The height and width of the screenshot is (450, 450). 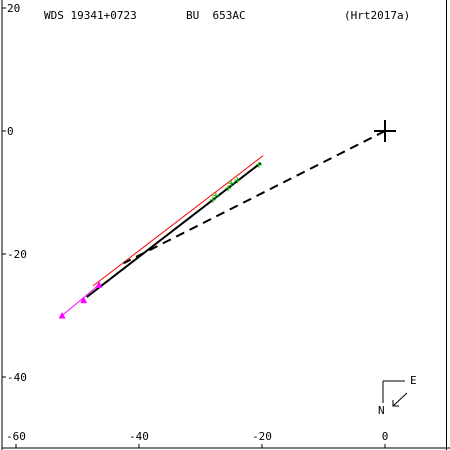 What do you see at coordinates (178, 221) in the screenshot?
I see `orbit-red-line` at bounding box center [178, 221].